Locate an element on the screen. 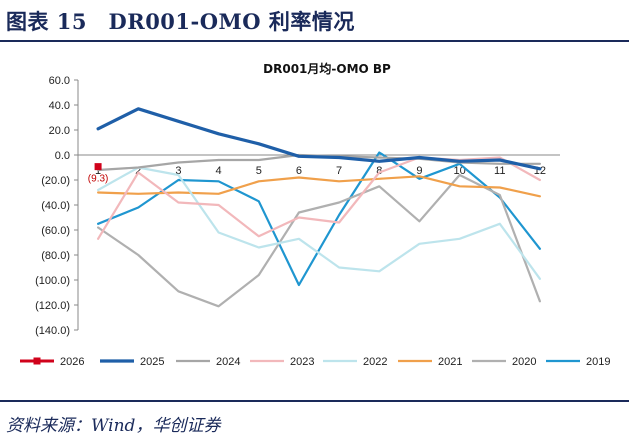 The height and width of the screenshot is (446, 629). legend-label-2023: 2023 is located at coordinates (302, 362).